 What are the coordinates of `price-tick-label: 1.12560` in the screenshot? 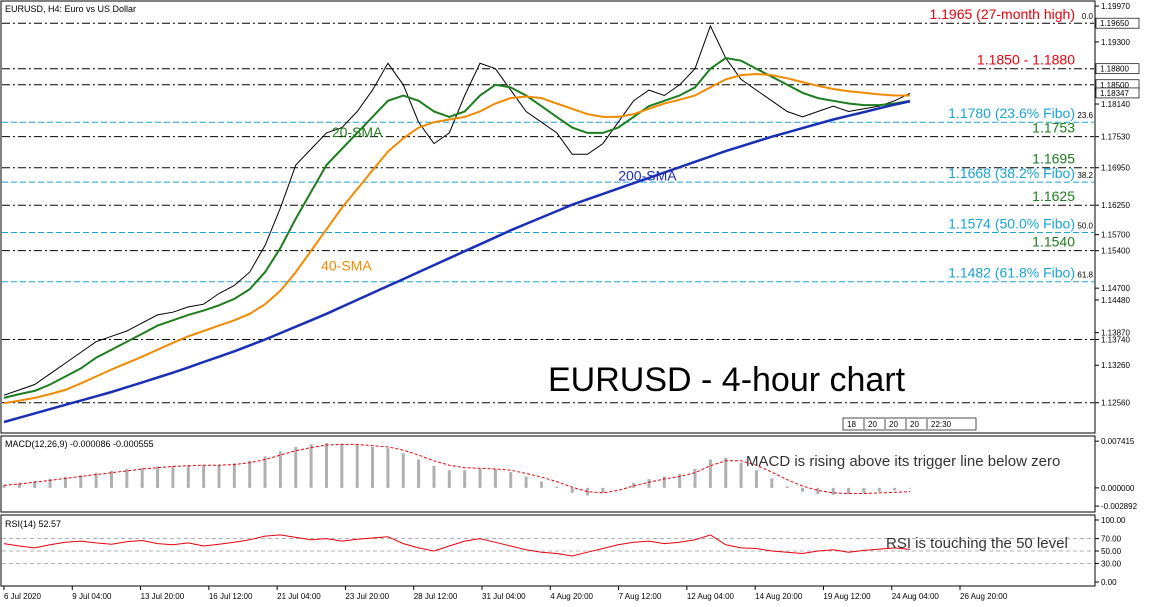 It's located at (1115, 403).